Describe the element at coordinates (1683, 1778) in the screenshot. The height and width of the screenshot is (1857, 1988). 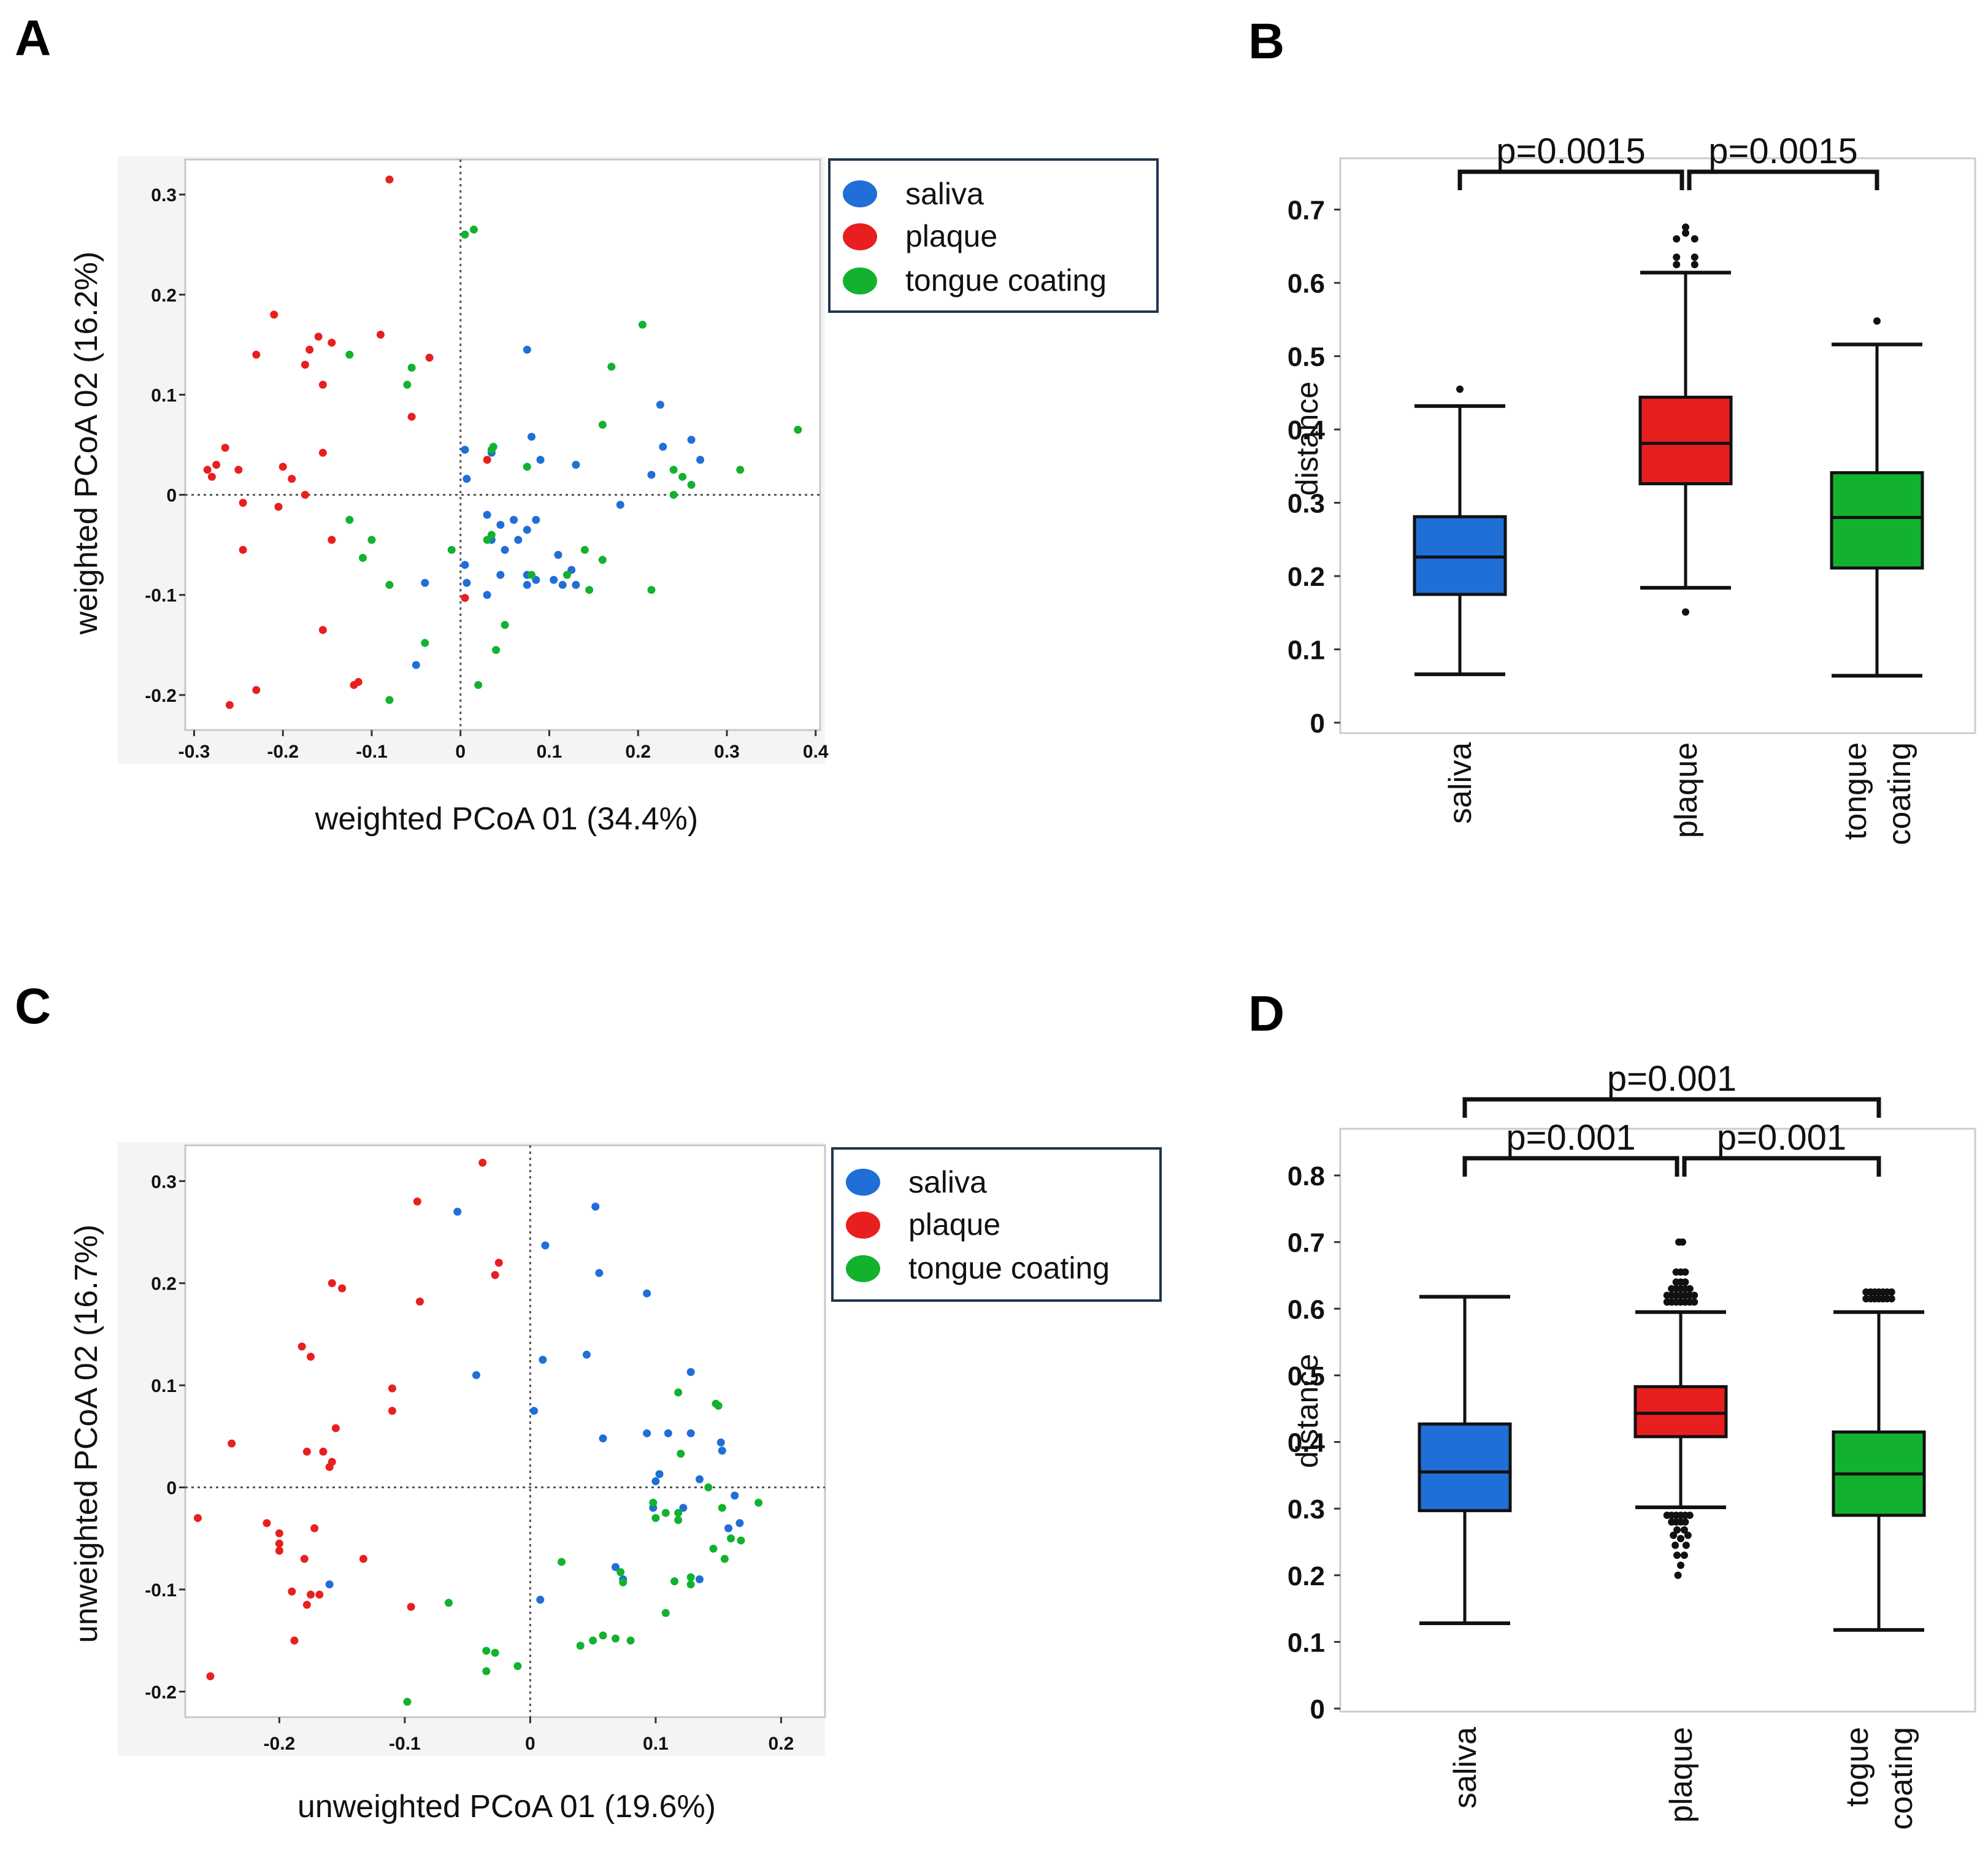
I see `categories-d: saliva plaque togue coating` at that location.